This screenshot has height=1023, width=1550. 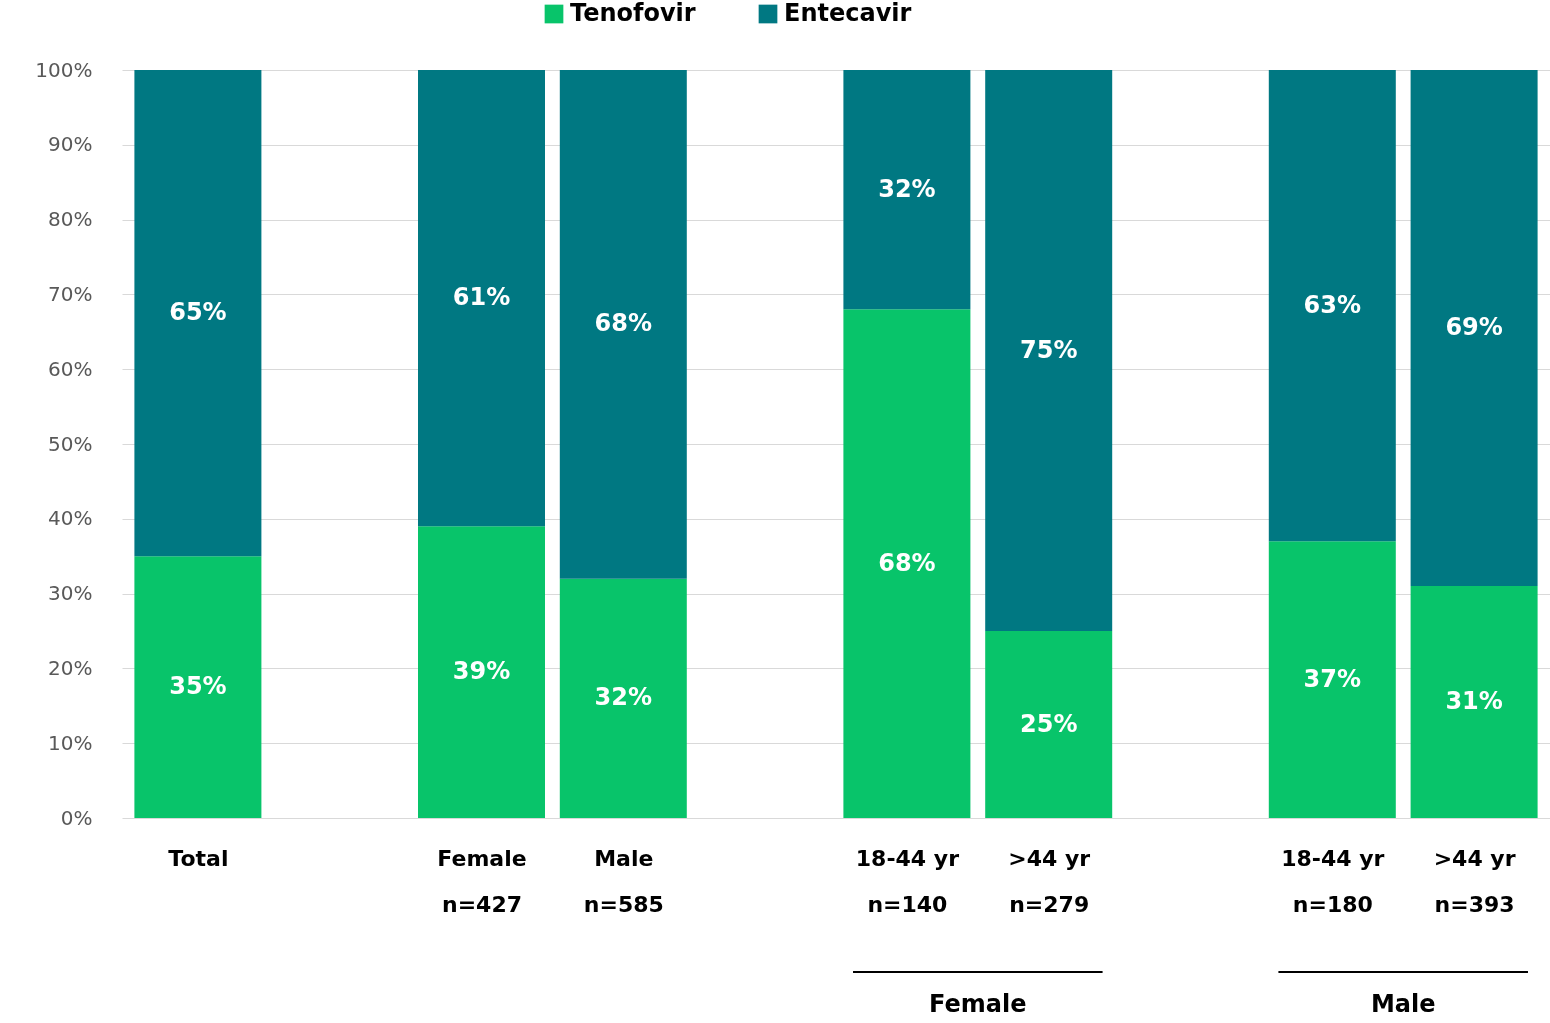 I want to click on data-label: 31%, so click(x=1474, y=701).